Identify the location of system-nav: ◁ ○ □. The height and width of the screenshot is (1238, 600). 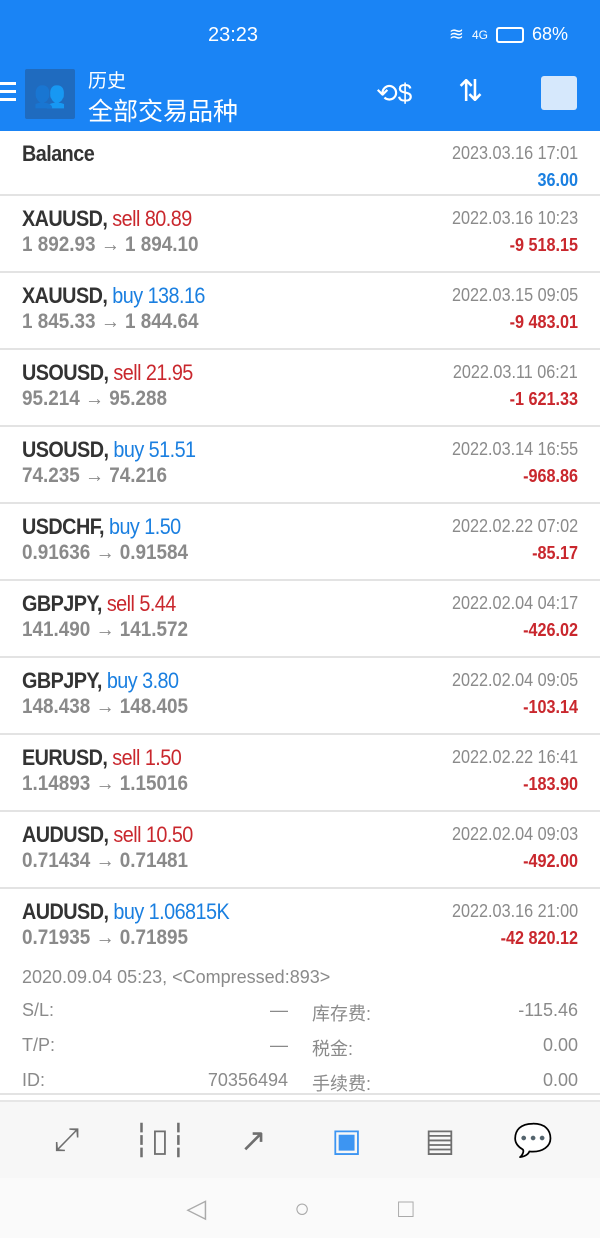
(300, 1208).